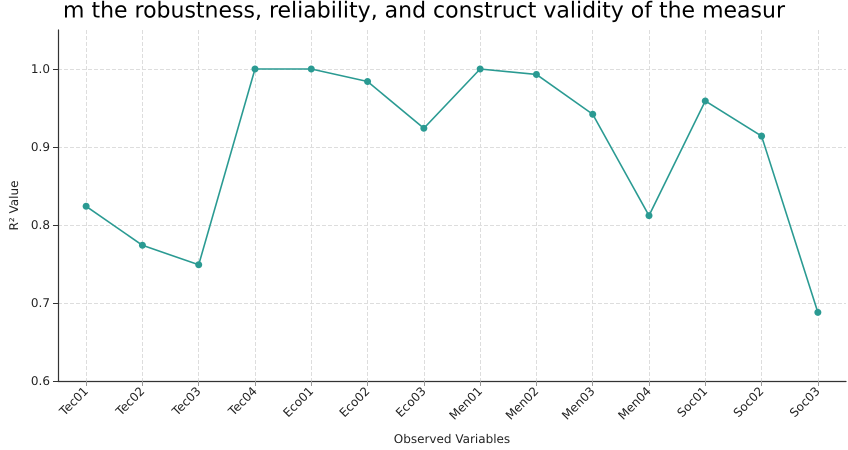 The width and height of the screenshot is (848, 450). I want to click on y-tick-label: 0.9, so click(40, 147).